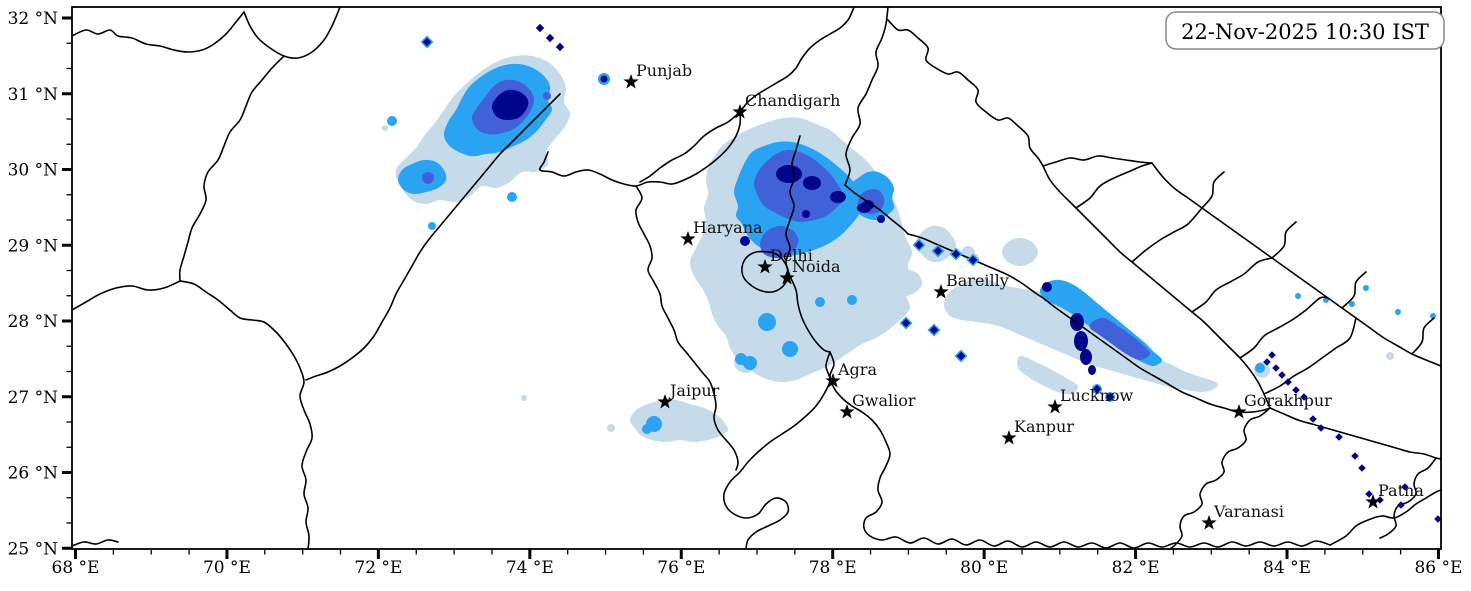  Describe the element at coordinates (664, 70) in the screenshot. I see `city-label: Punjab` at that location.